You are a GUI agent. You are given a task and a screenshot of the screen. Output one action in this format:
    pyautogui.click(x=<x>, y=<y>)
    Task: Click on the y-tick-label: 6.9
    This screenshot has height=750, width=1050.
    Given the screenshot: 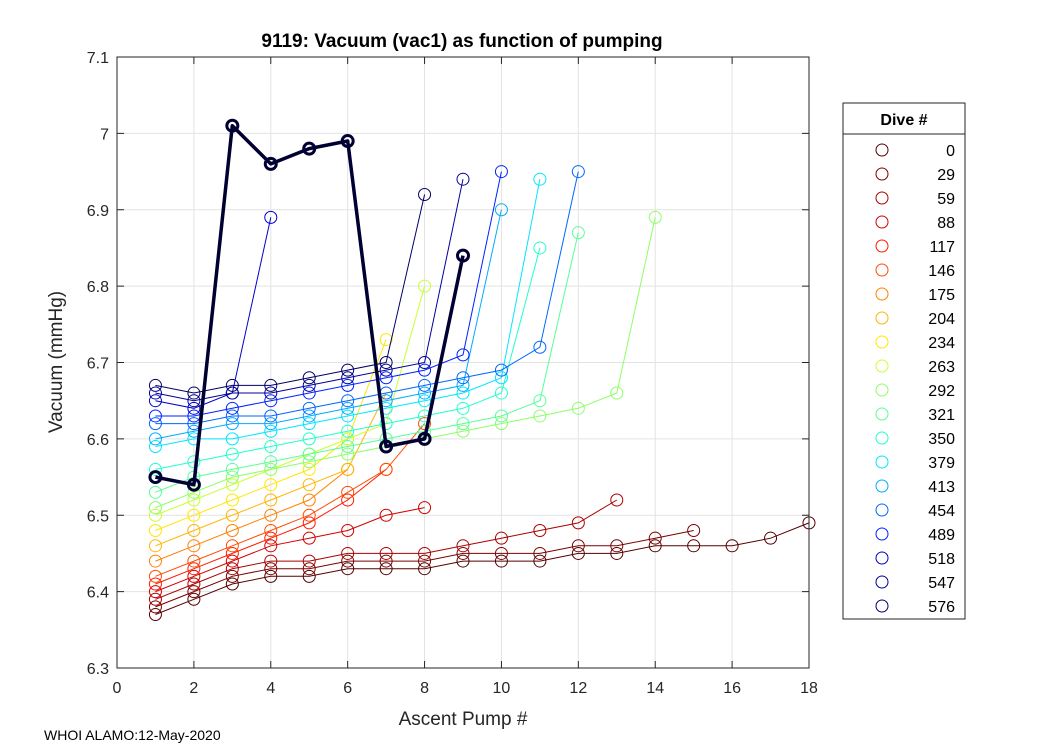 What is the action you would take?
    pyautogui.click(x=98, y=211)
    